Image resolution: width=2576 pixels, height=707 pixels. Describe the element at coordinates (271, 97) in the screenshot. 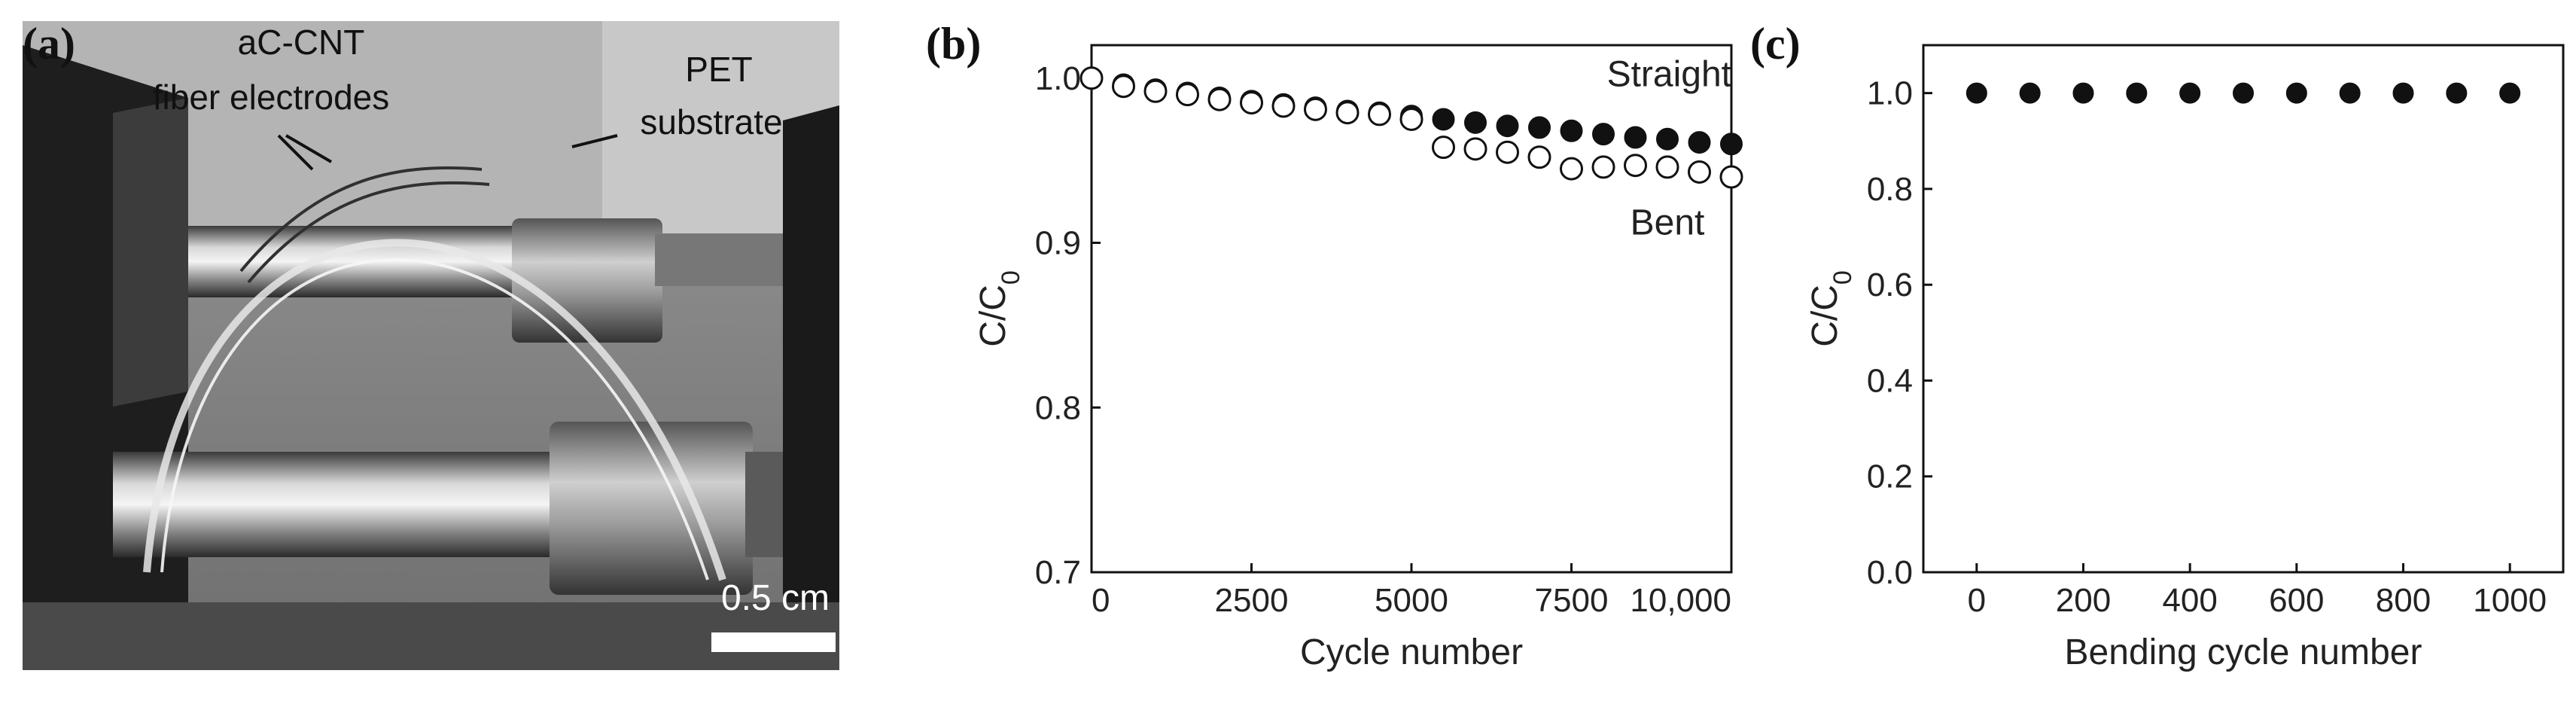

I see `electrode-label-line2: fiber electrodes` at that location.